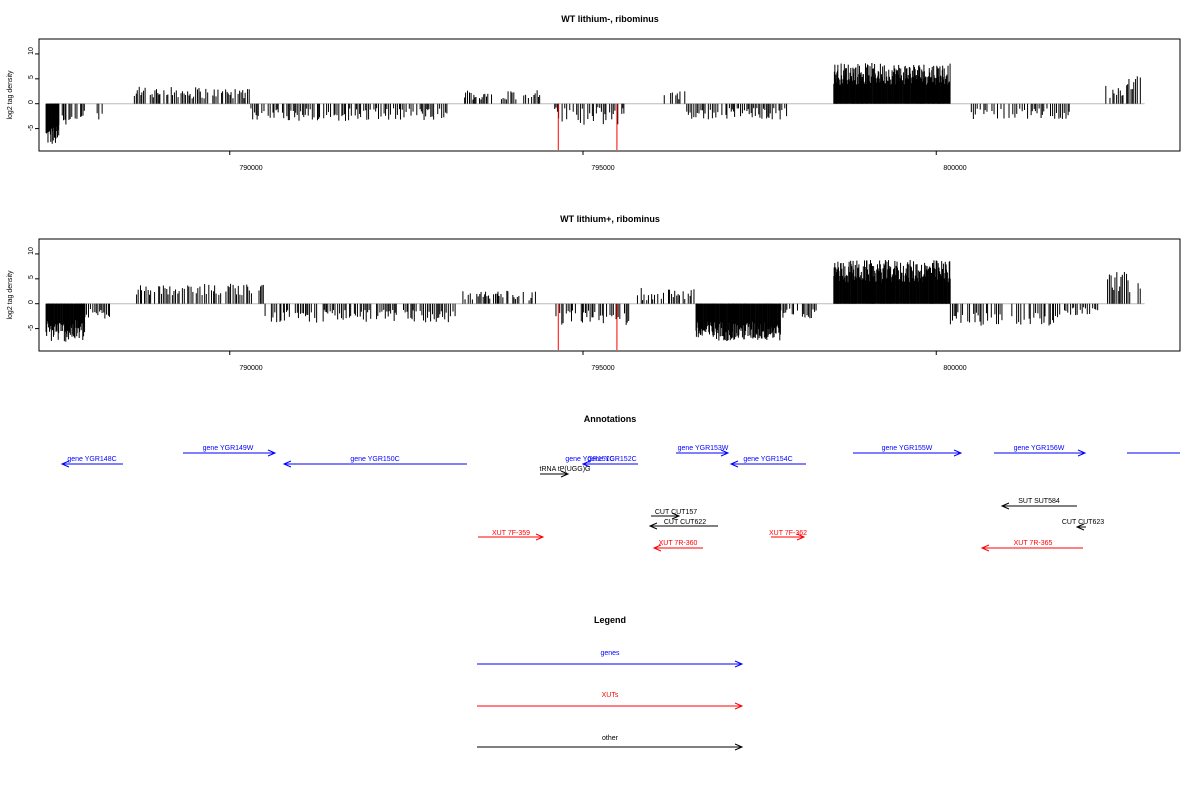  I want to click on legend-panel: Legend genes XUTs other, so click(610, 683).